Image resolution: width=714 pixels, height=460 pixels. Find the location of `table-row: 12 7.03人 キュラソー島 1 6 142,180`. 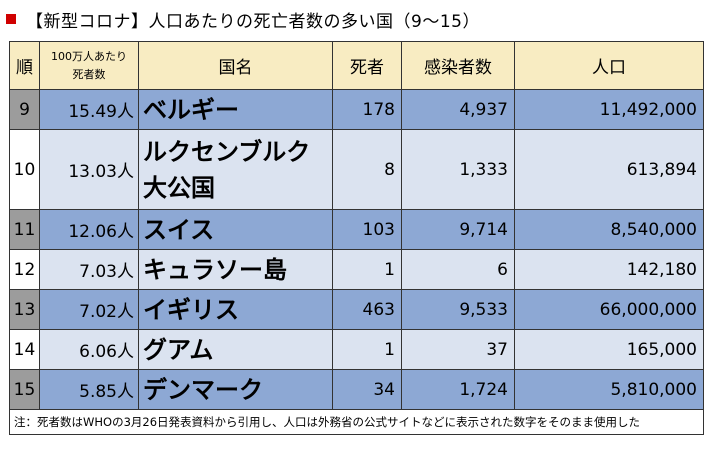

table-row: 12 7.03人 キュラソー島 1 6 142,180 is located at coordinates (356, 269).